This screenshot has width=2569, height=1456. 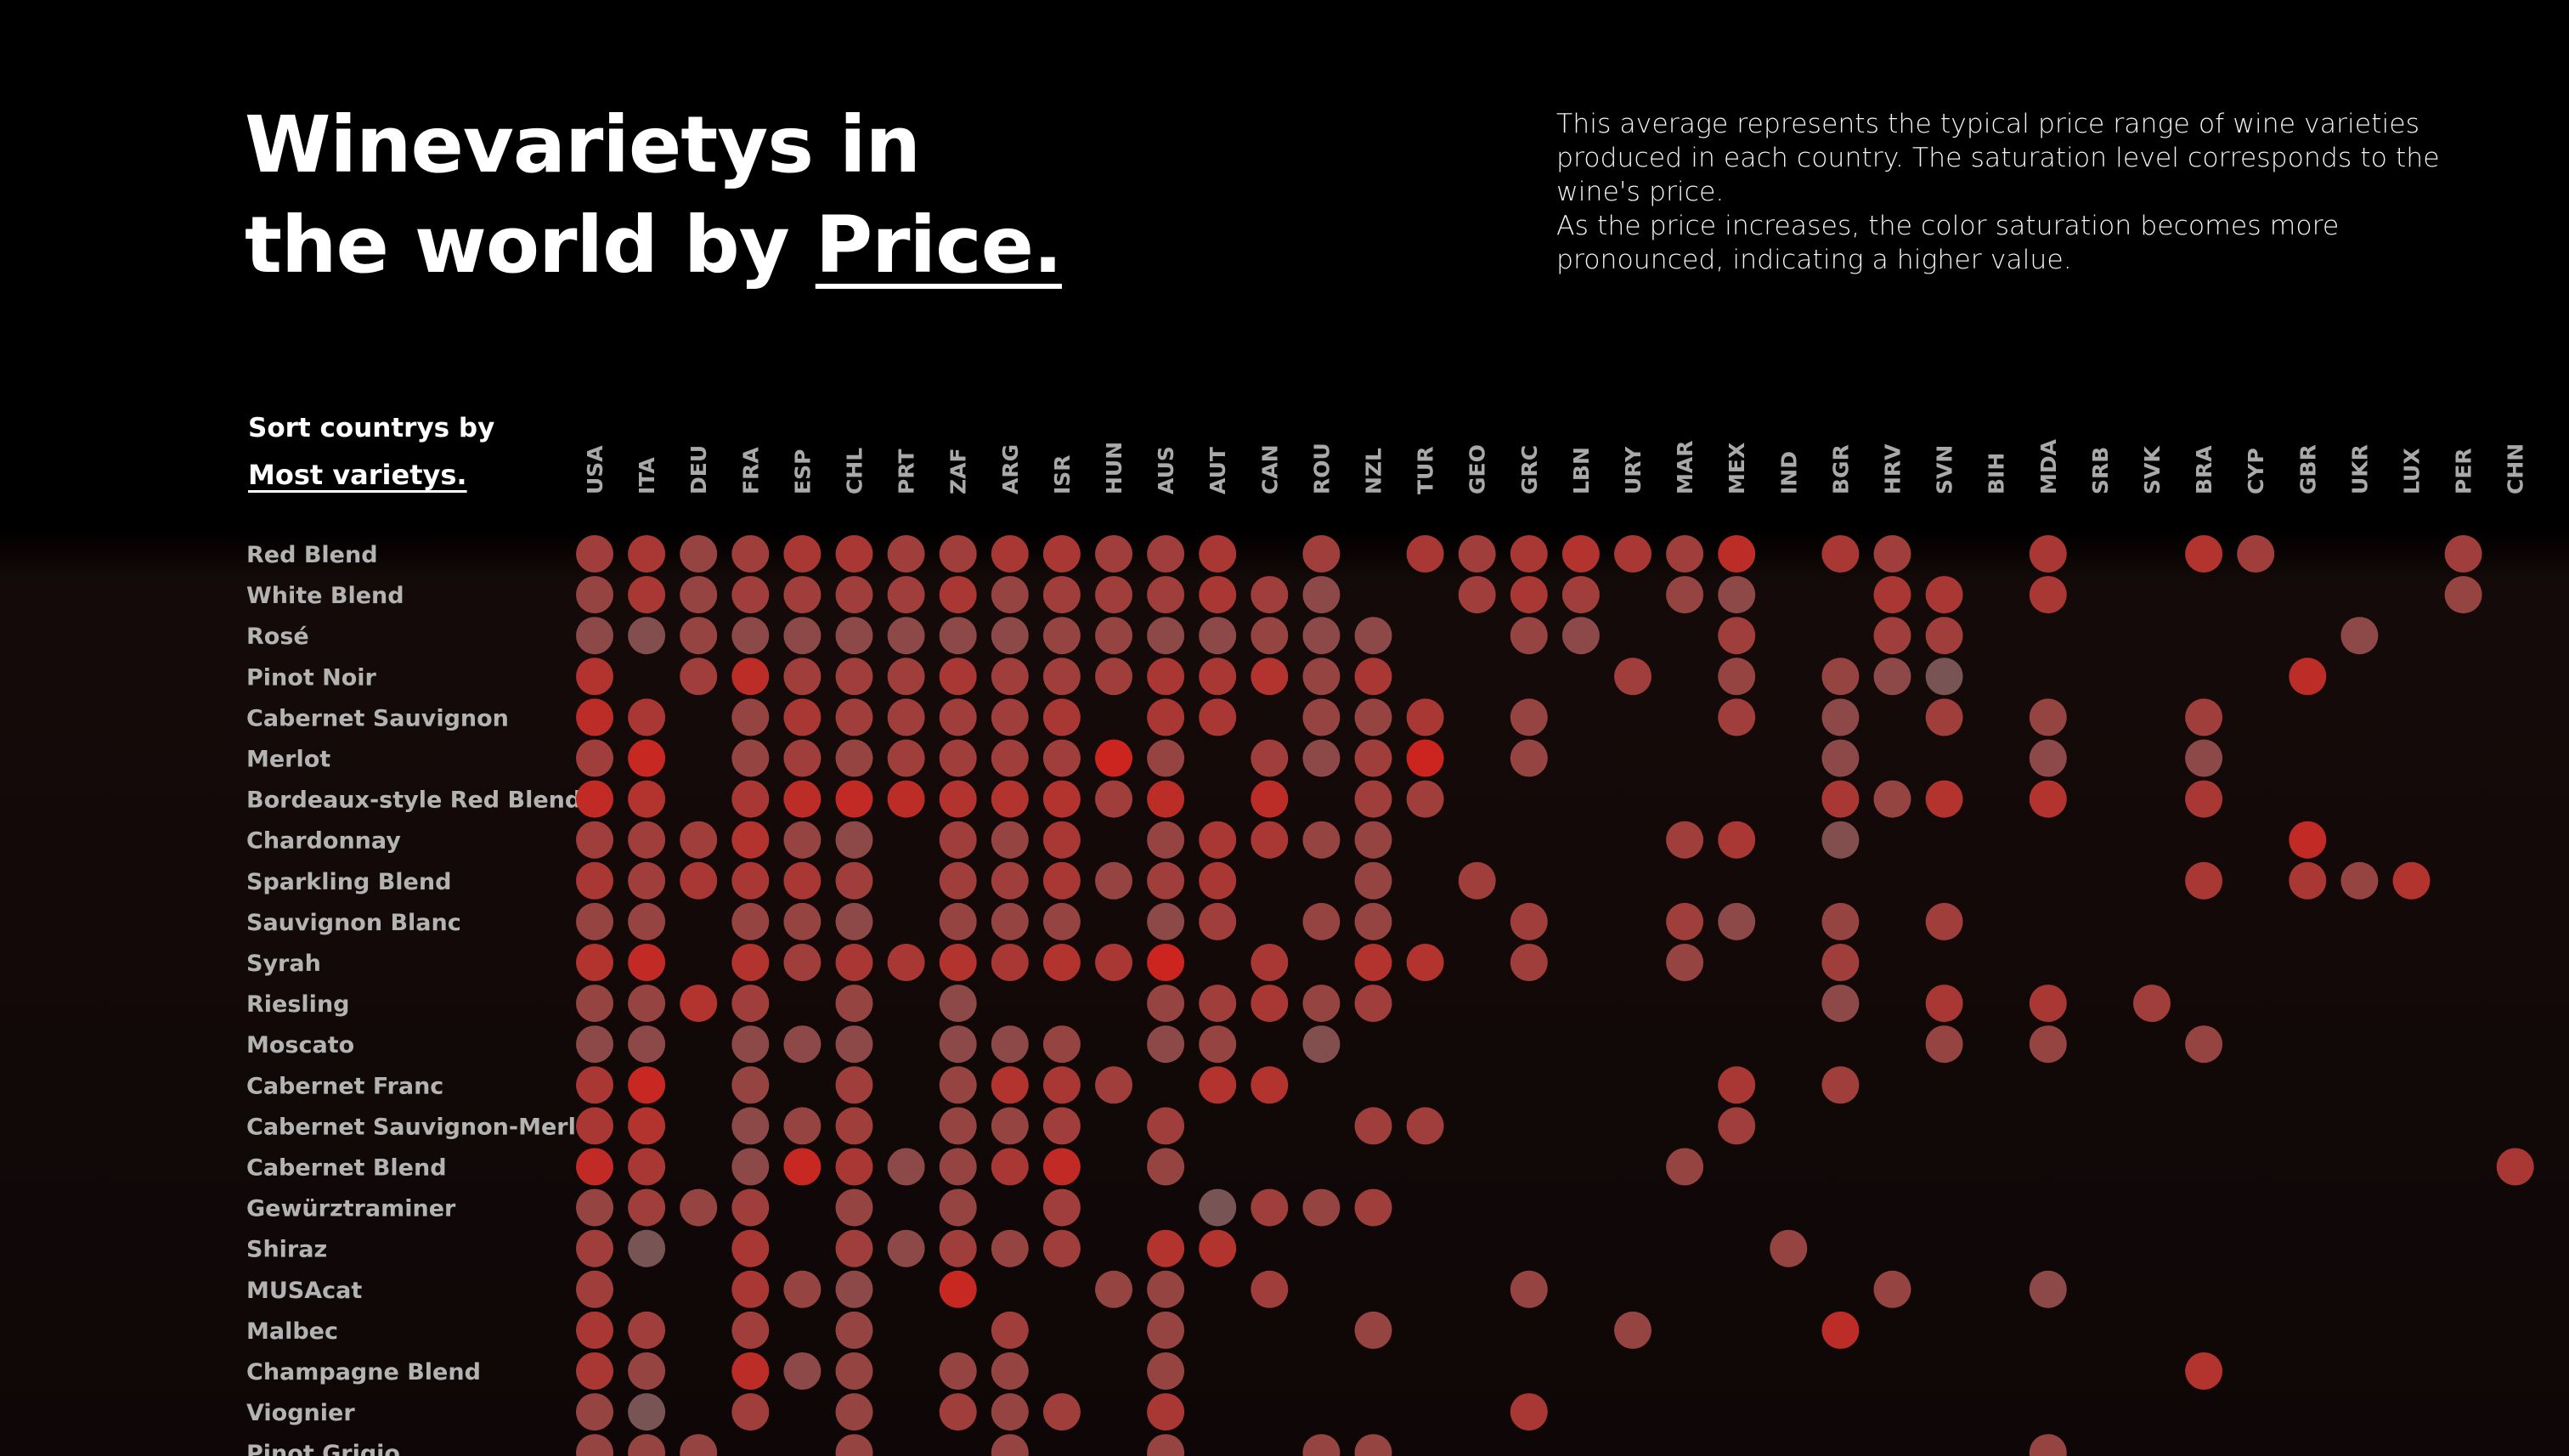 I want to click on country-label-lux: LUX, so click(x=2413, y=471).